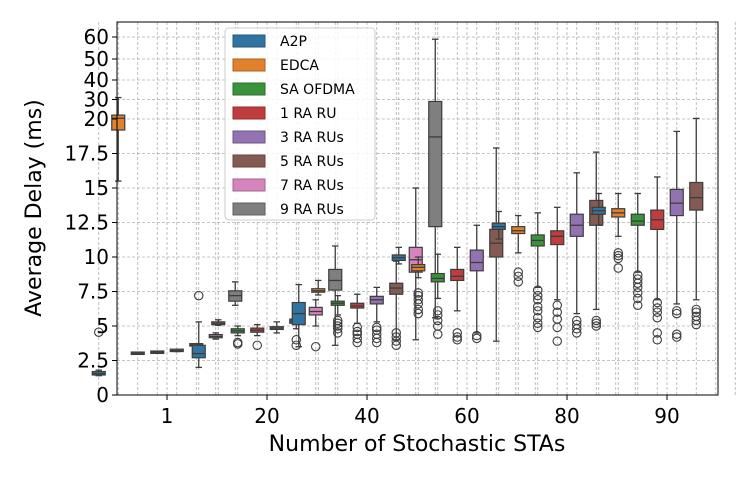 The width and height of the screenshot is (740, 480). I want to click on box-40-1-ra-ru, so click(357, 320).